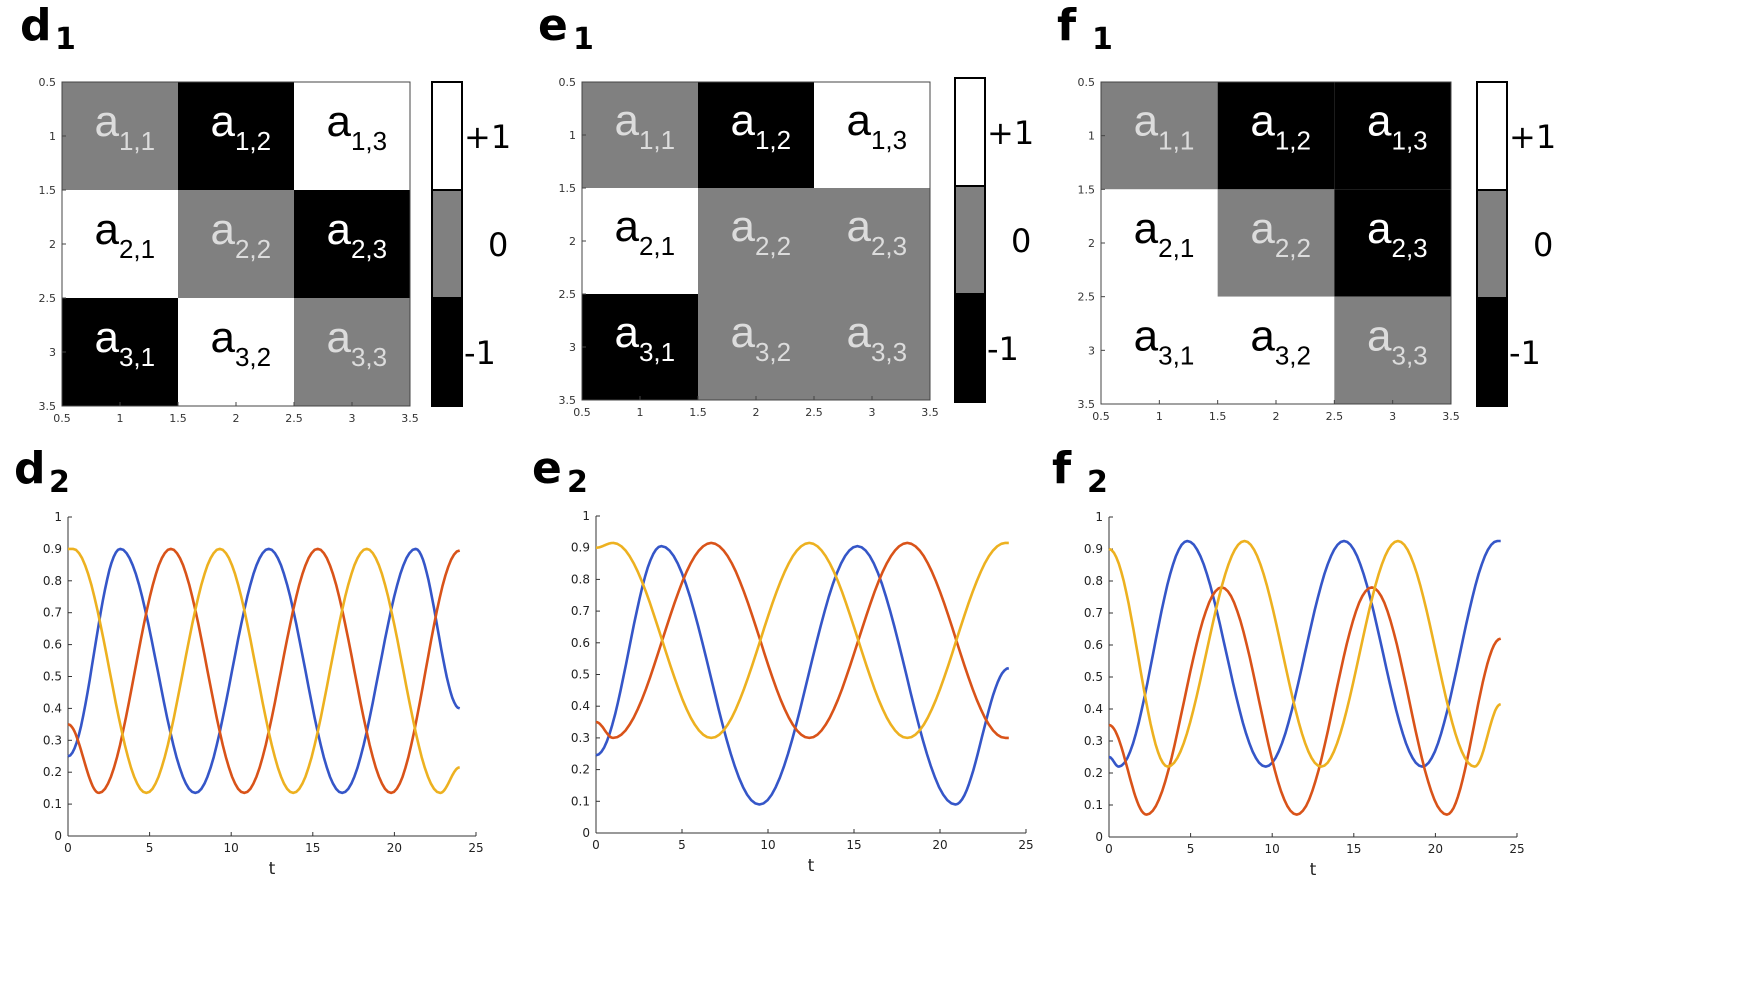 The width and height of the screenshot is (1764, 991). What do you see at coordinates (124, 126) in the screenshot?
I see `cell-label: a1,1` at bounding box center [124, 126].